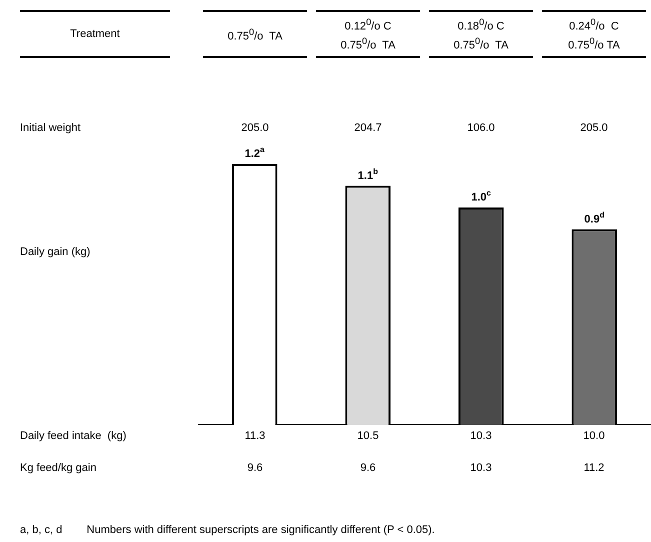  I want to click on x-tick-label: 0.75$^{0}$/o TA, so click(255, 35).